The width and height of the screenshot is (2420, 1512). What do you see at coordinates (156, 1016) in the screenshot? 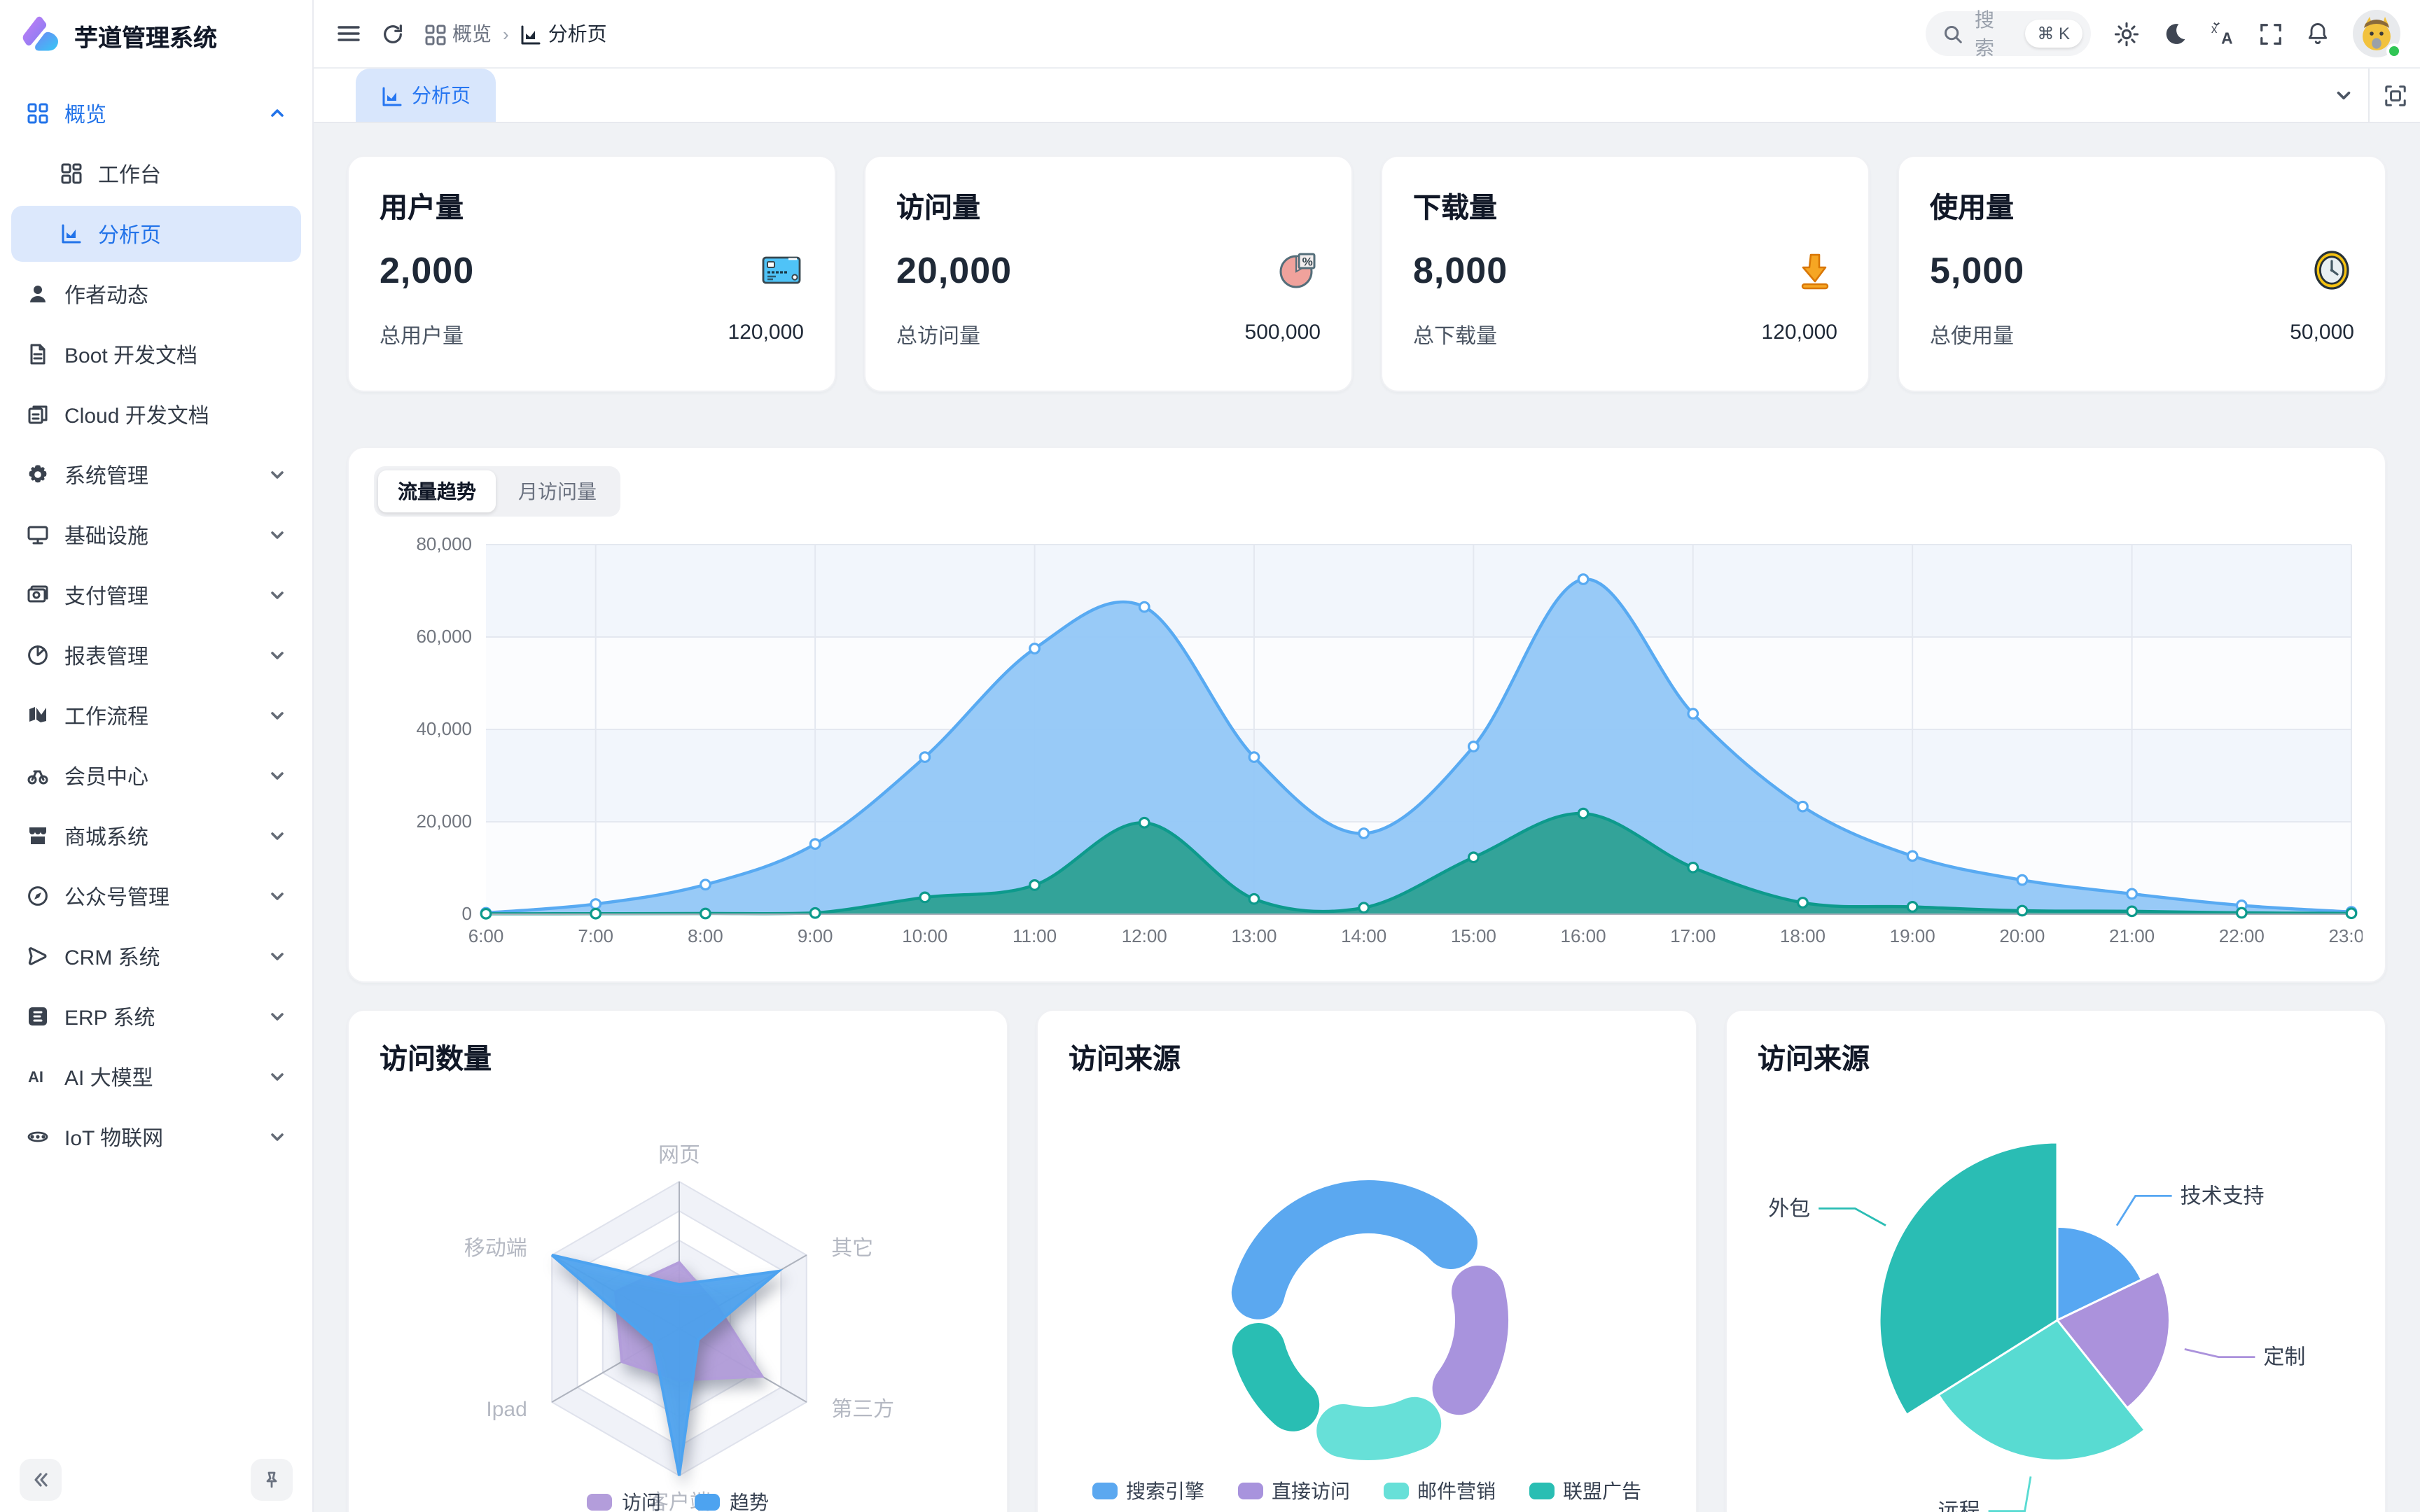
I see `sidebar-item: ERP 系统` at bounding box center [156, 1016].